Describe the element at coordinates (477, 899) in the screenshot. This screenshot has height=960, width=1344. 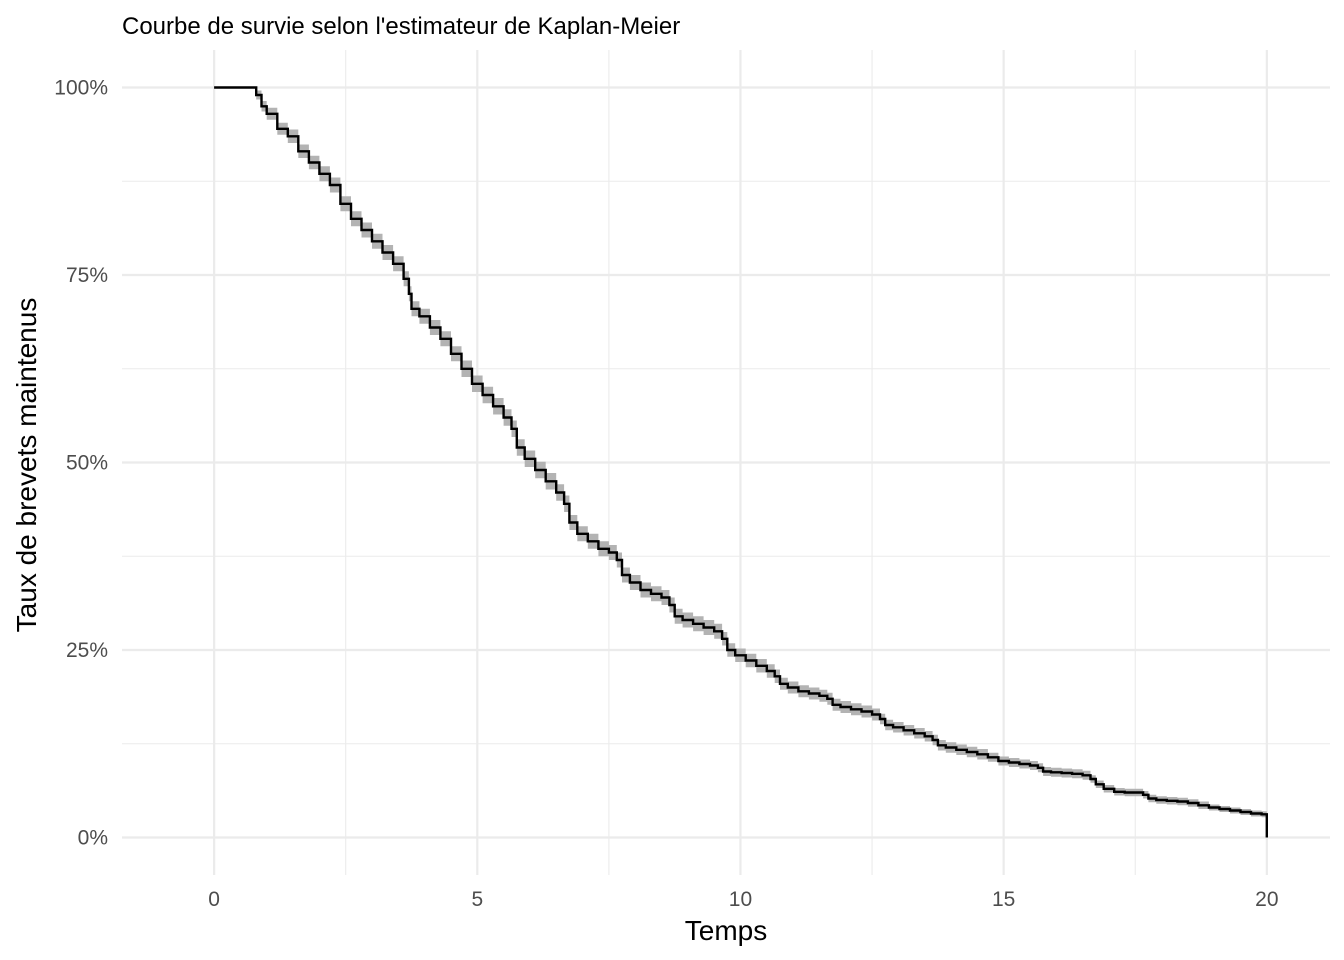
I see `x-tick-label: 5` at that location.